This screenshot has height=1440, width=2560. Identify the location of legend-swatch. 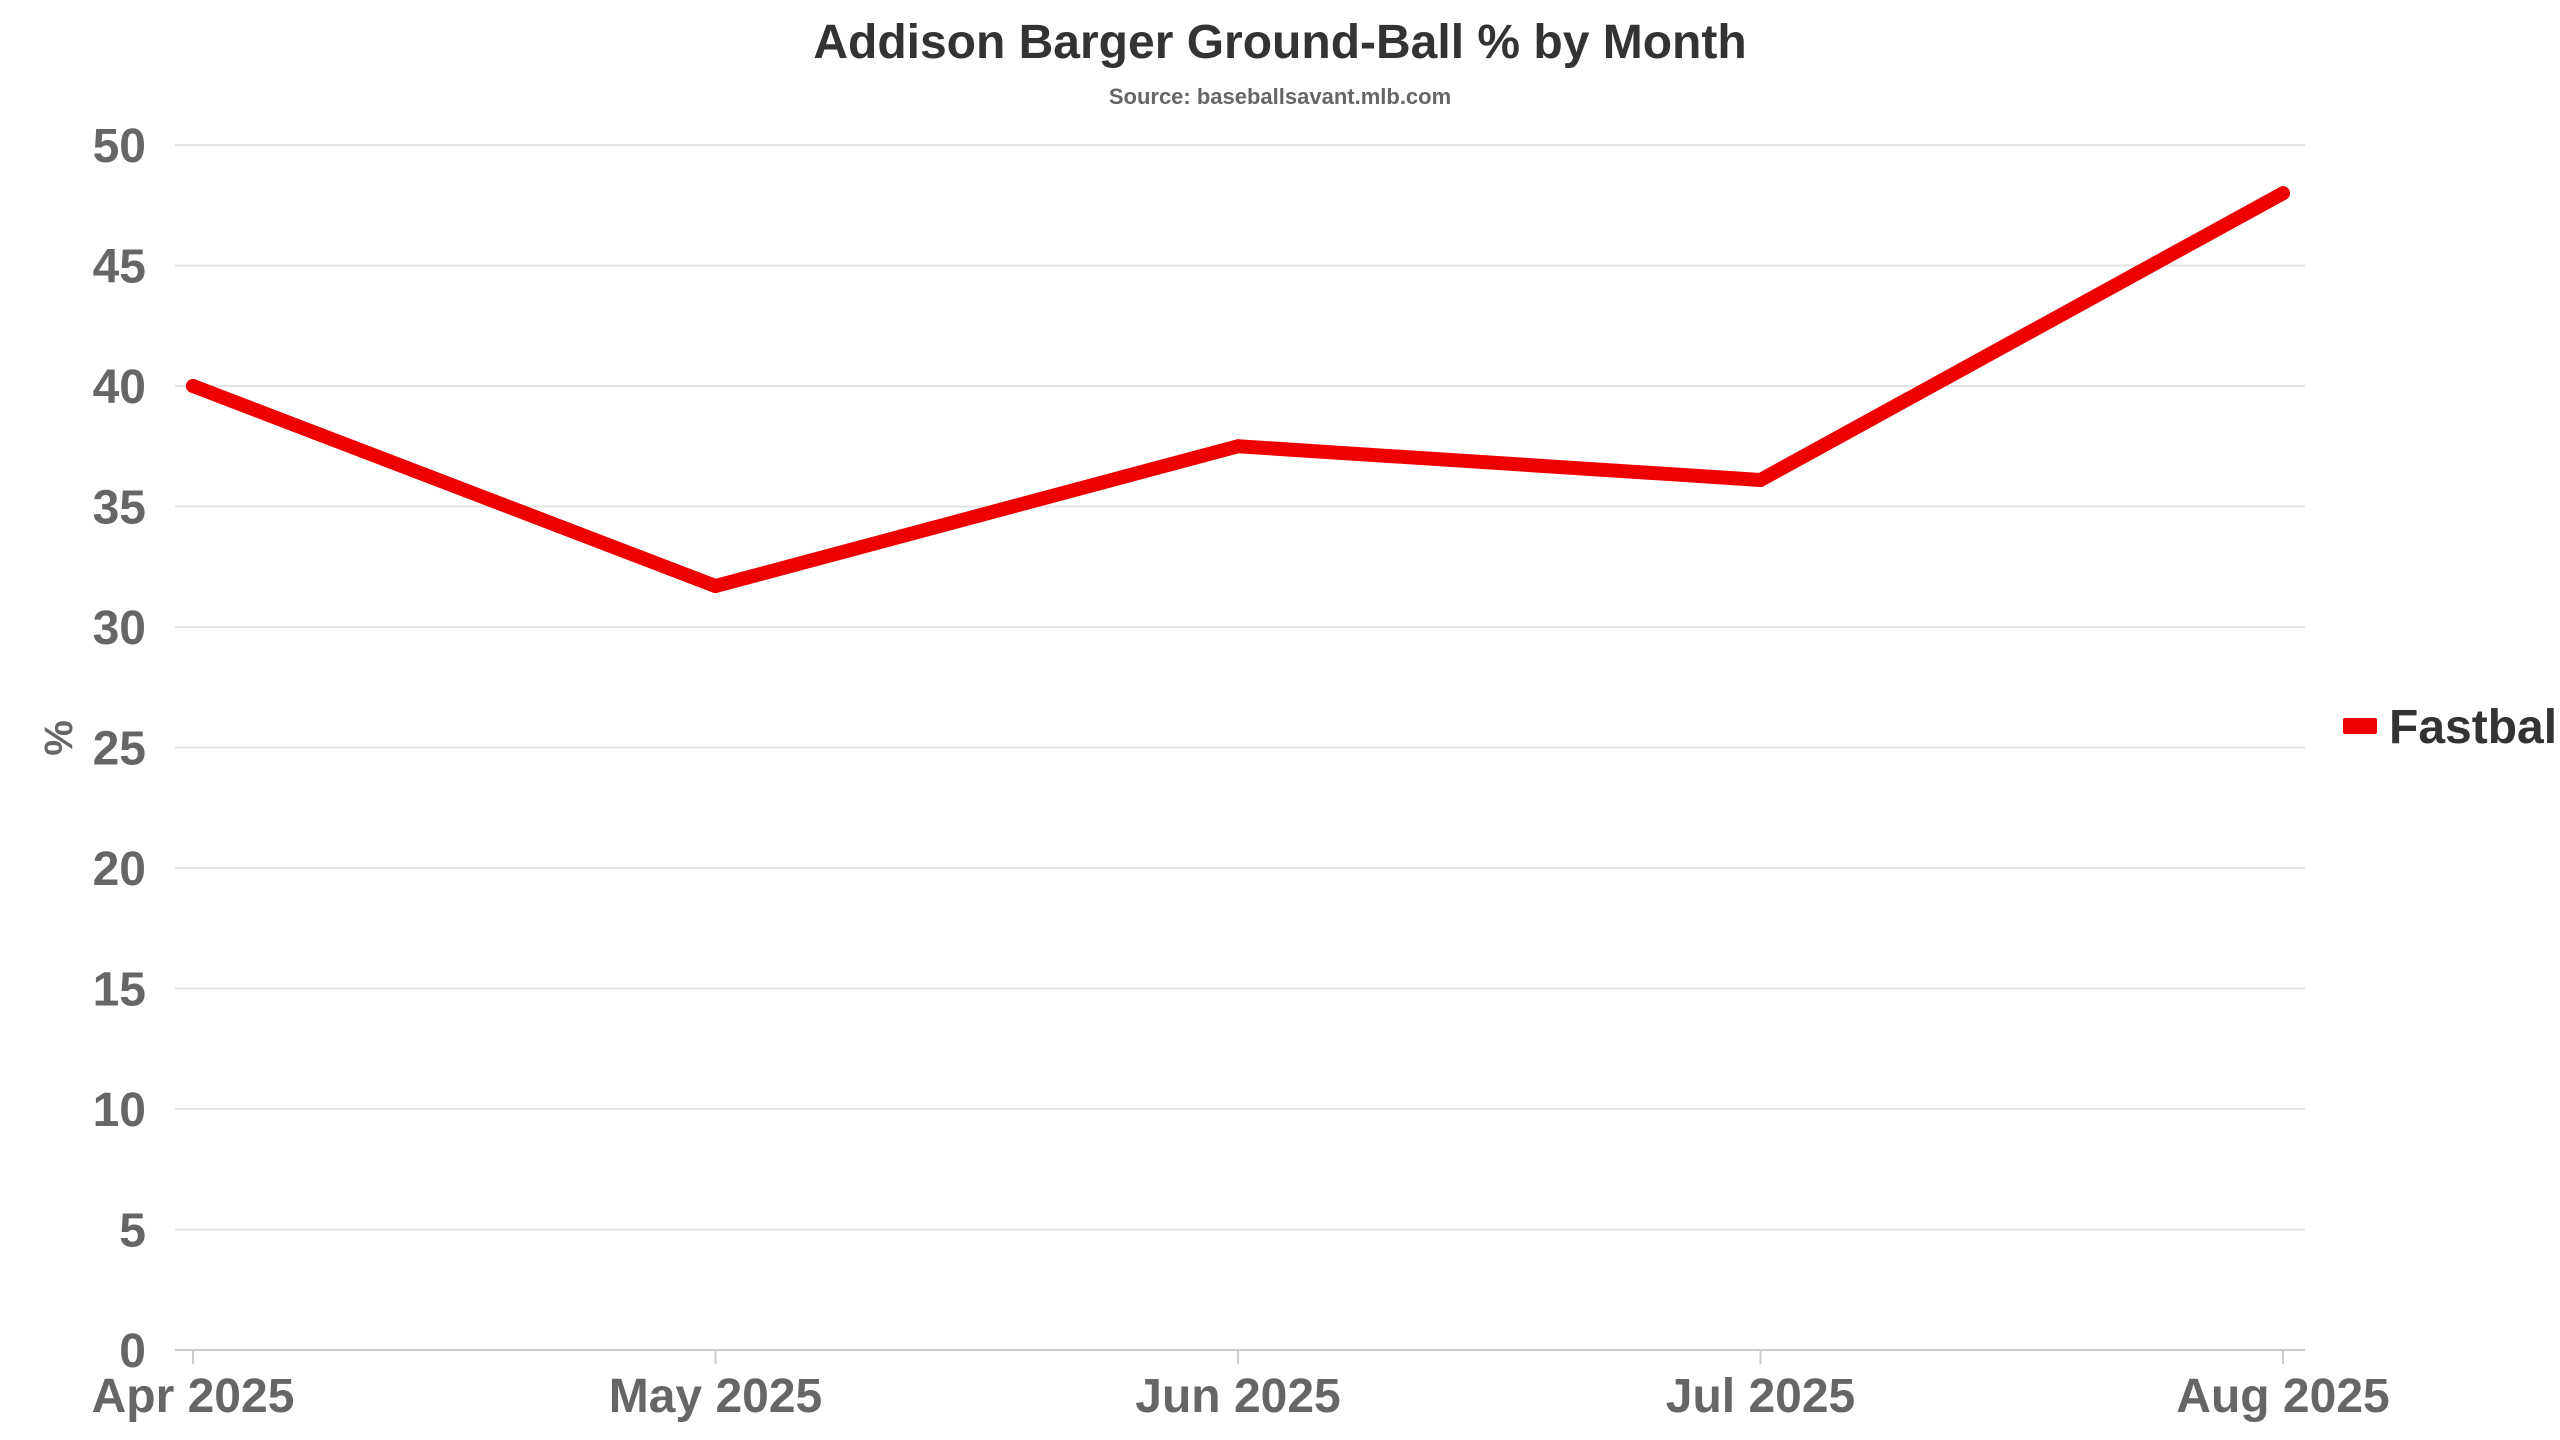
(2360, 726).